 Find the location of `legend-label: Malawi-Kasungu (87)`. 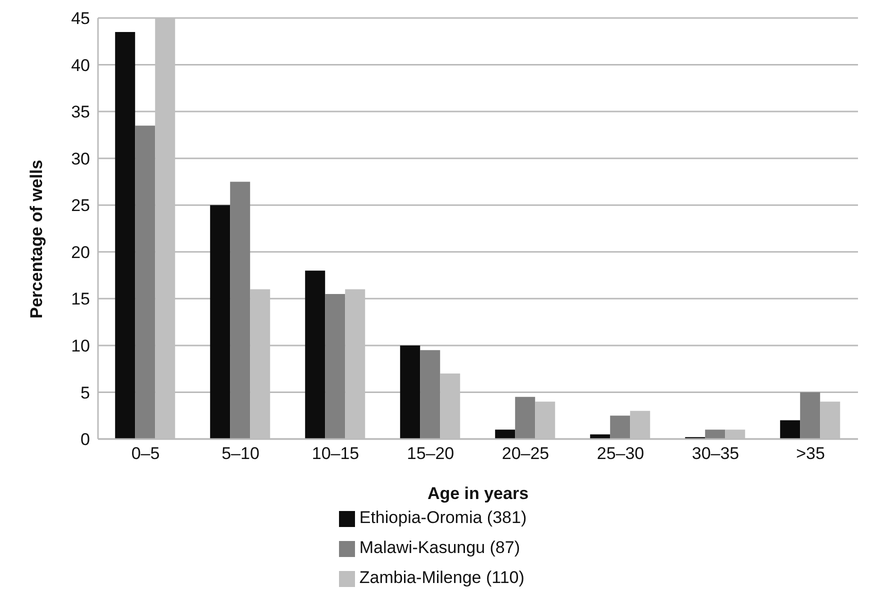

legend-label: Malawi-Kasungu (87) is located at coordinates (439, 547).